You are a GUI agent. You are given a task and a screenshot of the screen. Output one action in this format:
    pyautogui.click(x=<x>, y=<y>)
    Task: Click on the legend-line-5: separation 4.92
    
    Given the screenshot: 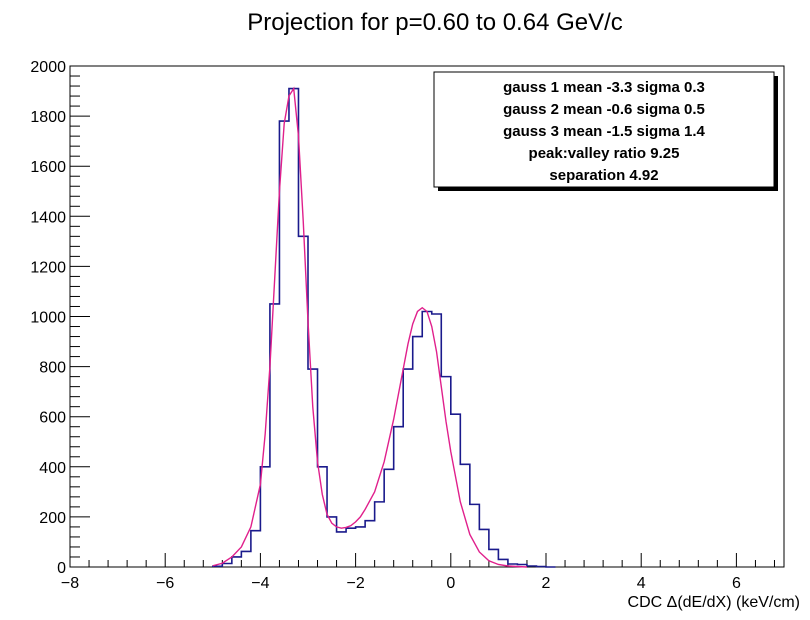 What is the action you would take?
    pyautogui.click(x=603, y=175)
    